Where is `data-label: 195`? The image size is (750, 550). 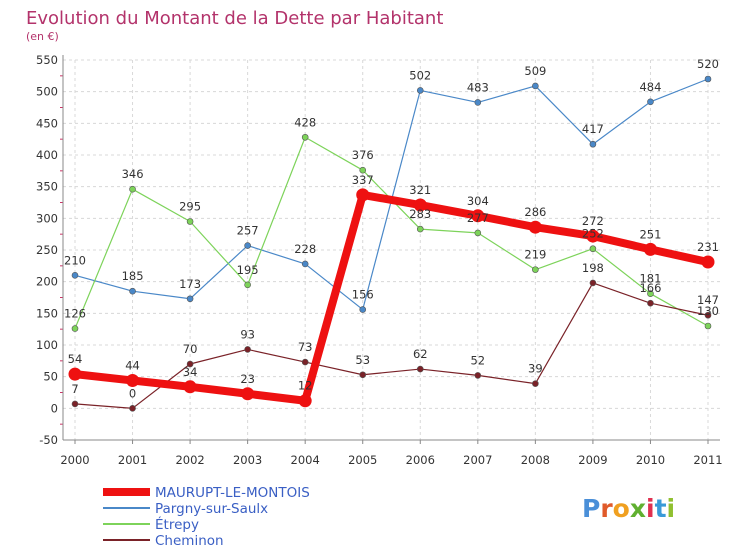
data-label: 195 is located at coordinates (248, 270).